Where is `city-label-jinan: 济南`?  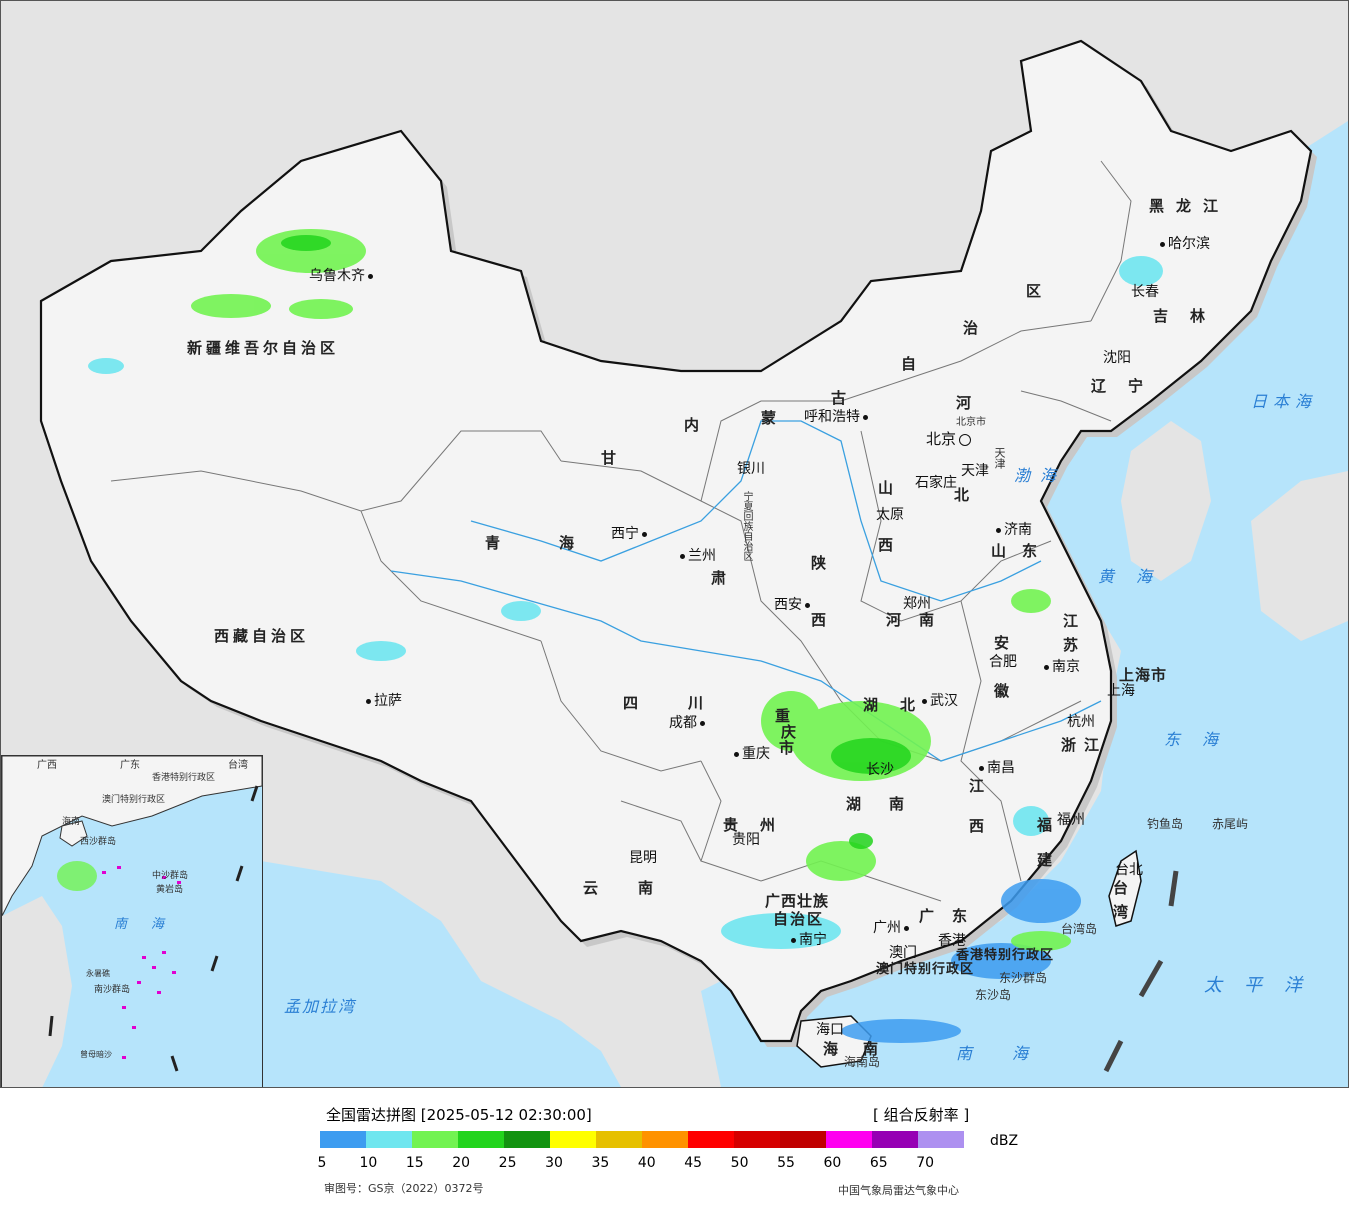
city-label-jinan: 济南 is located at coordinates (1012, 530).